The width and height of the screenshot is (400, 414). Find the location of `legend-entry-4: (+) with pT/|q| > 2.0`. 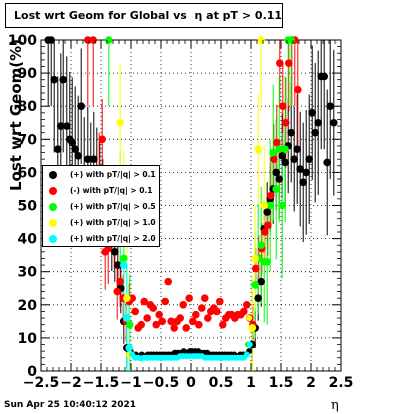

legend-entry-4: (+) with pT/|q| > 2.0 is located at coordinates (102, 239).